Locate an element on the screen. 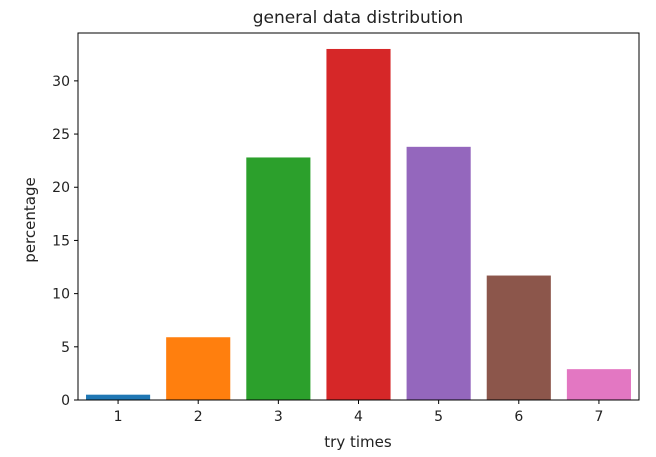 This screenshot has width=656, height=457. x-tick-label: 7 is located at coordinates (598, 417).